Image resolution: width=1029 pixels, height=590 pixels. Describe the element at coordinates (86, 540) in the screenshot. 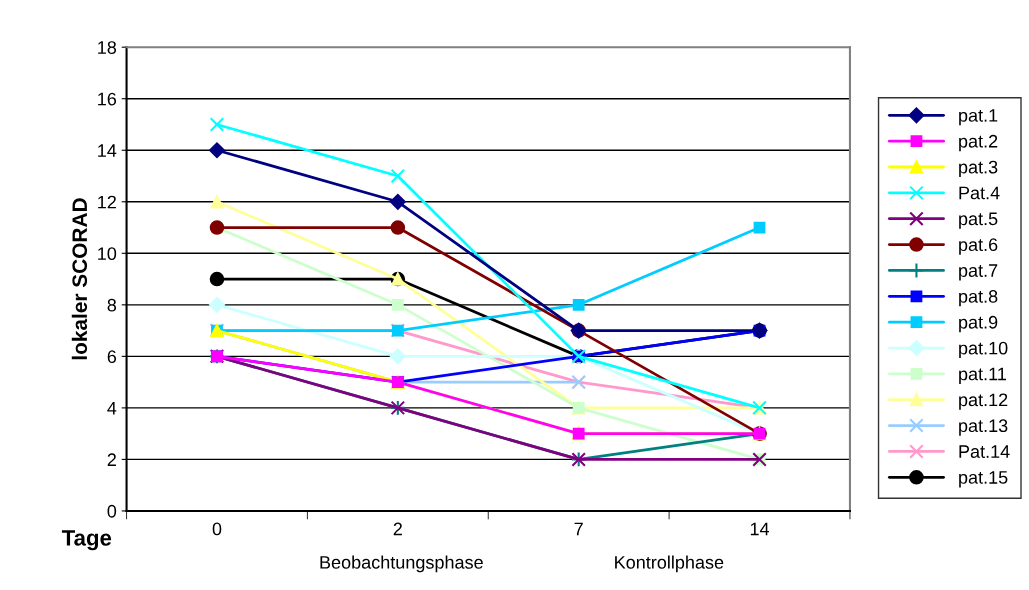

I see `x-axis-title: Tage` at that location.